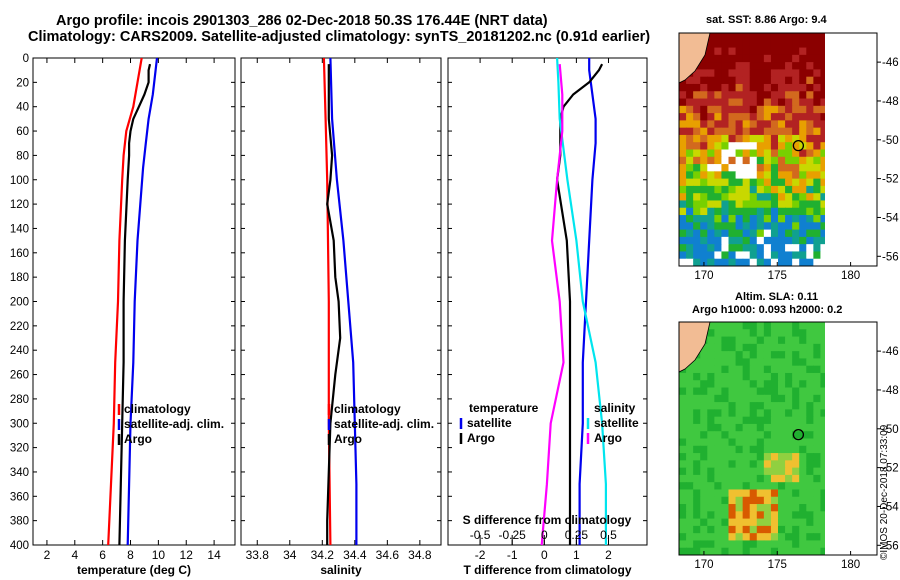  I want to click on y-tick-label: 20, so click(22, 83).